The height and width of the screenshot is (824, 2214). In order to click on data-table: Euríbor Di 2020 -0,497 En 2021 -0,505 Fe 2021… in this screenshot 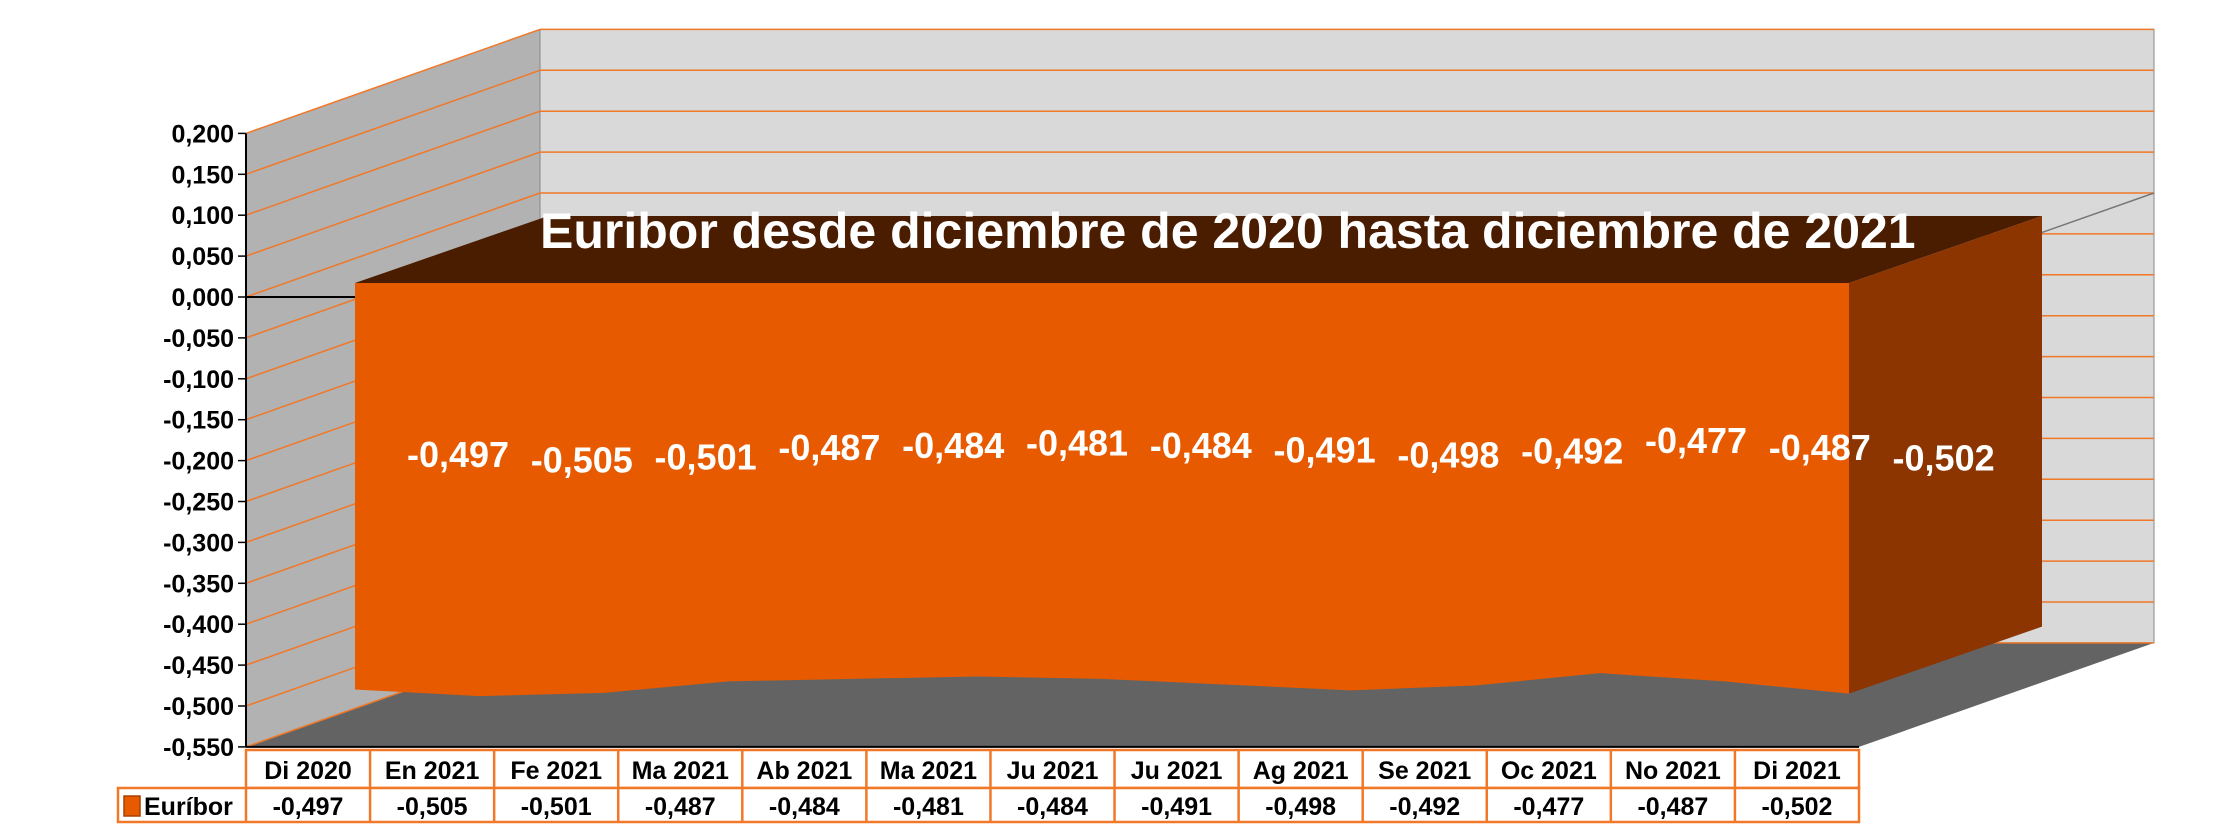, I will do `click(988, 786)`.